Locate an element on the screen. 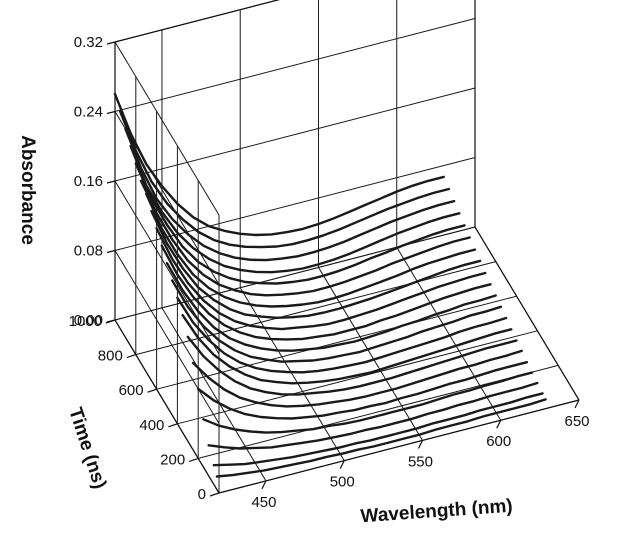  wavelength-tick-label: 650 is located at coordinates (576, 421).